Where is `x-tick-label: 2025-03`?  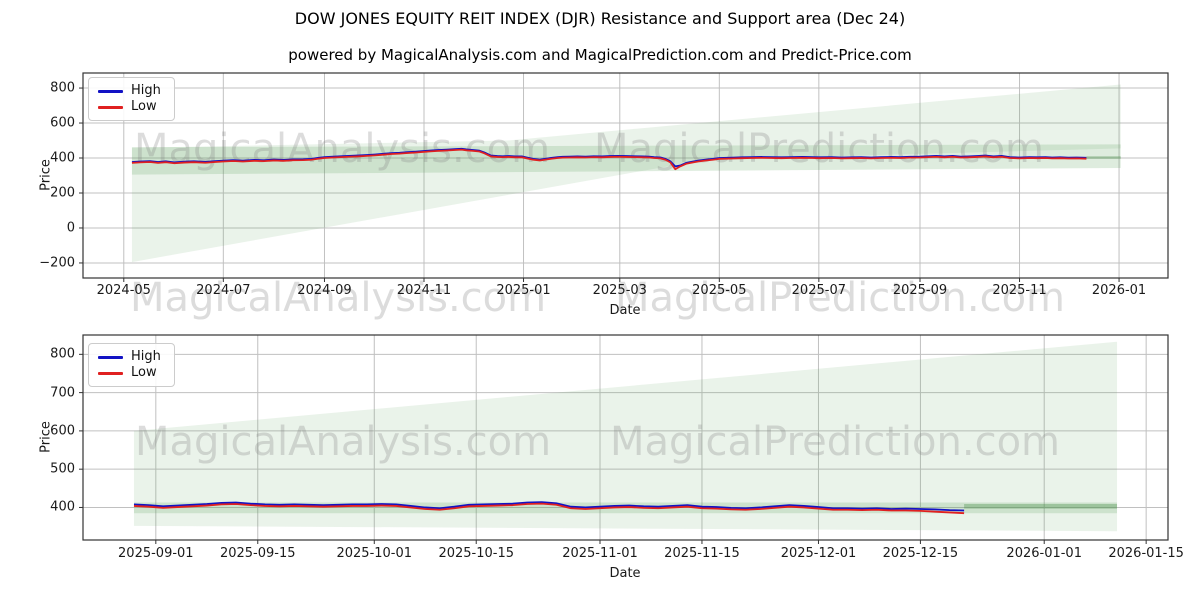
x-tick-label: 2025-03 is located at coordinates (619, 290).